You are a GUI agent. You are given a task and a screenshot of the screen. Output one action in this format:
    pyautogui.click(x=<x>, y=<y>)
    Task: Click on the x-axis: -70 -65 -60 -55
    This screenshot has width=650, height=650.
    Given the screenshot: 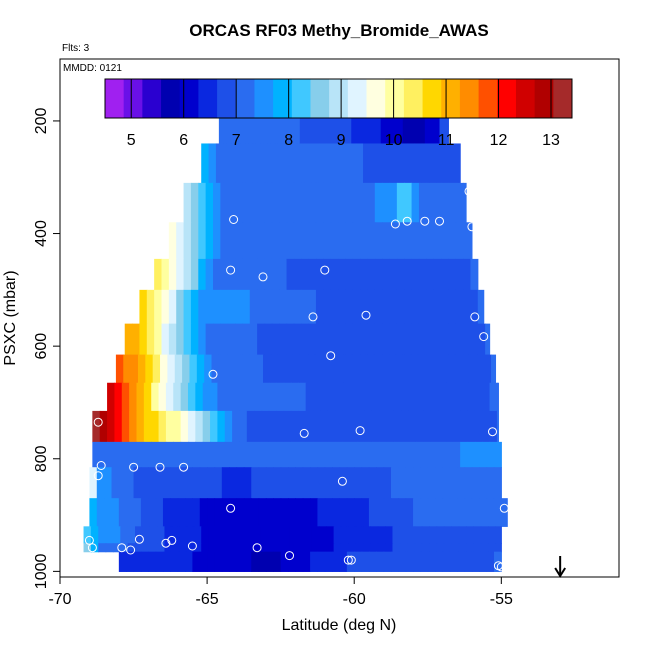 What is the action you would take?
    pyautogui.click(x=280, y=592)
    